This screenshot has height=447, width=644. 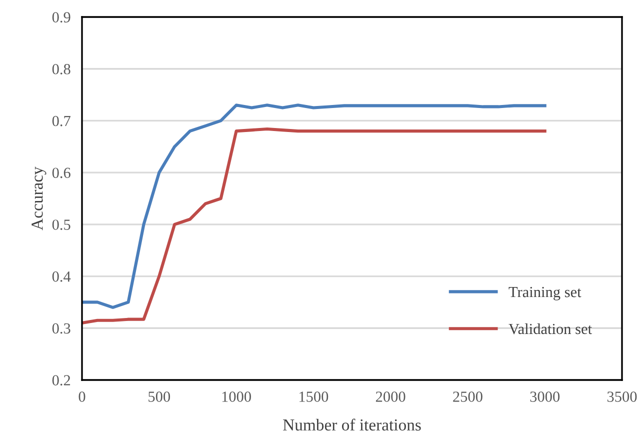 What do you see at coordinates (622, 397) in the screenshot?
I see `x-tick-label: 3500` at bounding box center [622, 397].